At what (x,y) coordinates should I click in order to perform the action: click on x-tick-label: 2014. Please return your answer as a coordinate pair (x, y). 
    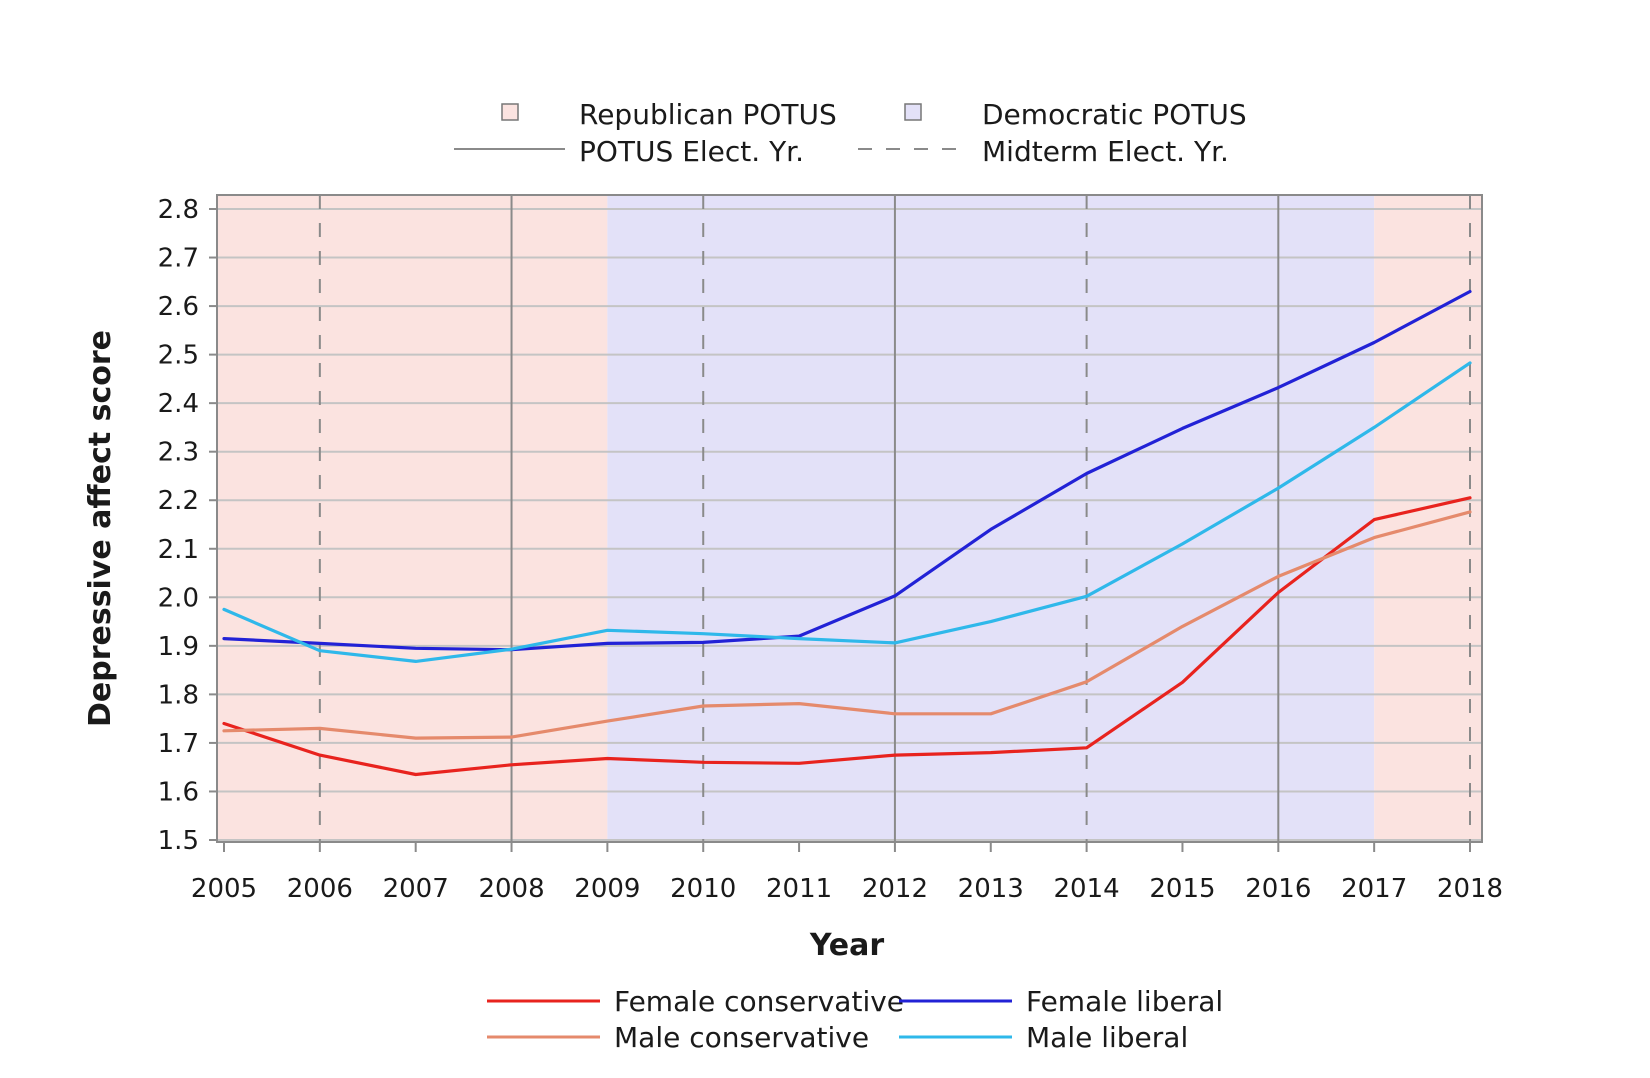
    Looking at the image, I should click on (1087, 889).